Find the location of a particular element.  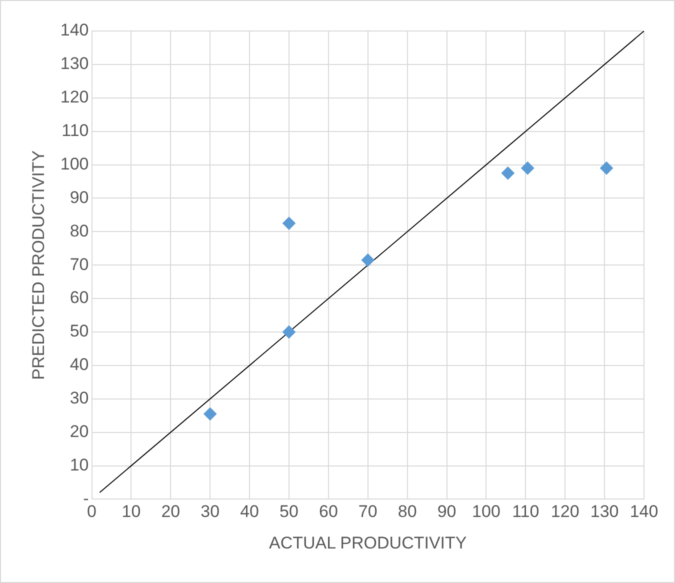

y-tick-label: 50 is located at coordinates (79, 331).